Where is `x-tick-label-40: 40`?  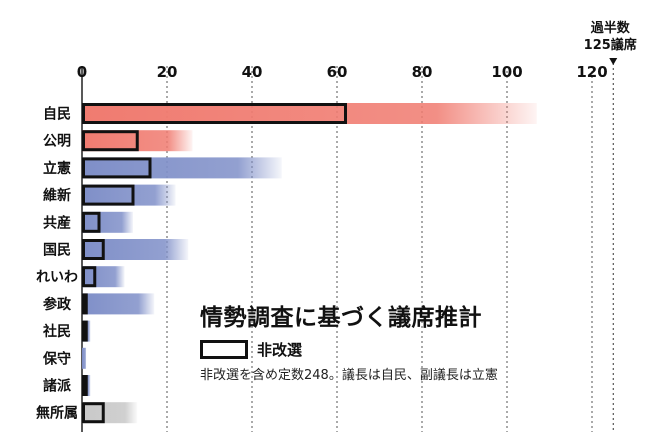 x-tick-label-40: 40 is located at coordinates (252, 72).